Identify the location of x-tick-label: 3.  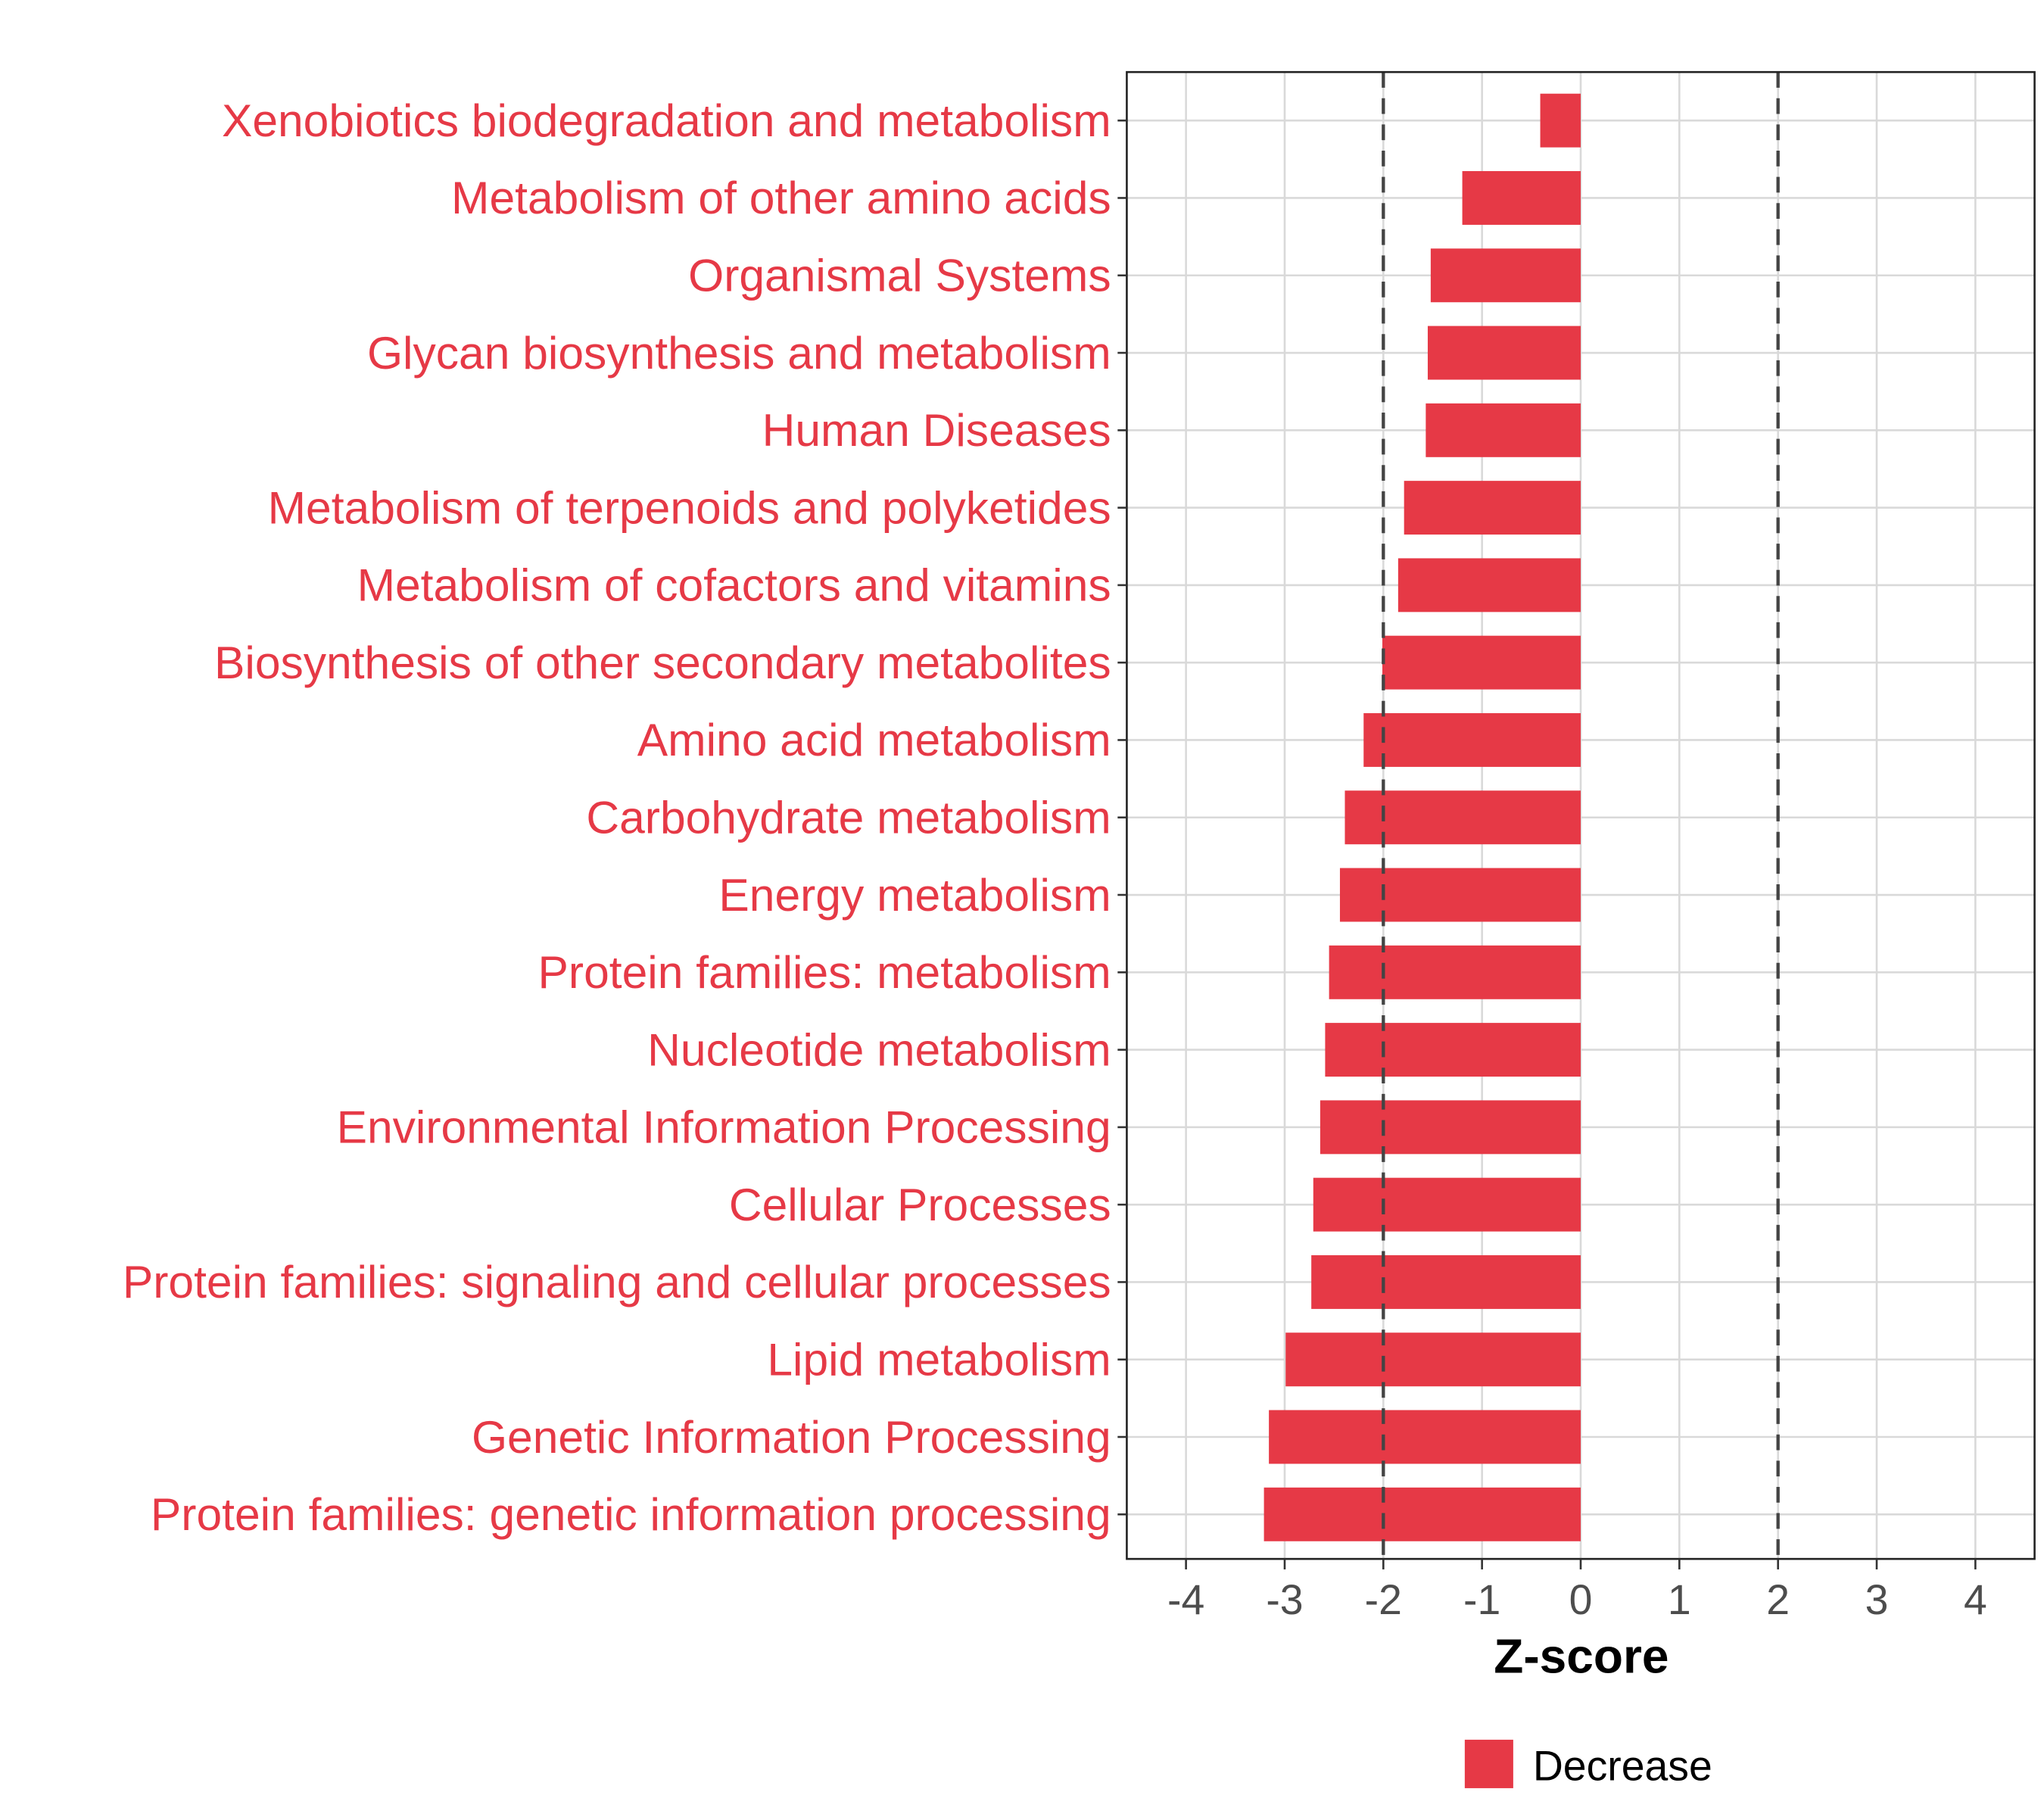
(1877, 1599).